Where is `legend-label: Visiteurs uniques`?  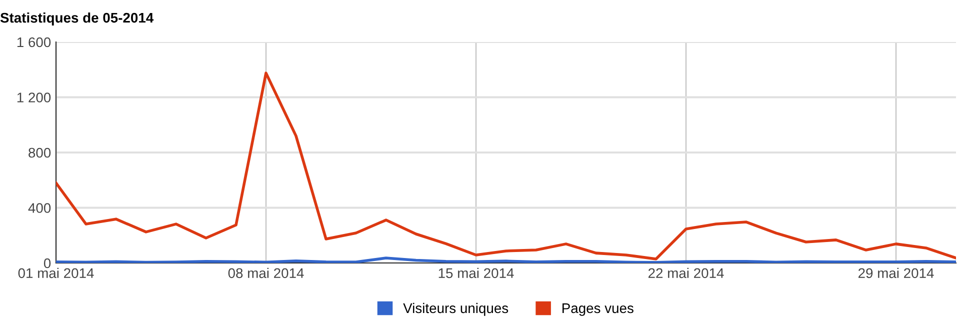 legend-label: Visiteurs uniques is located at coordinates (455, 309).